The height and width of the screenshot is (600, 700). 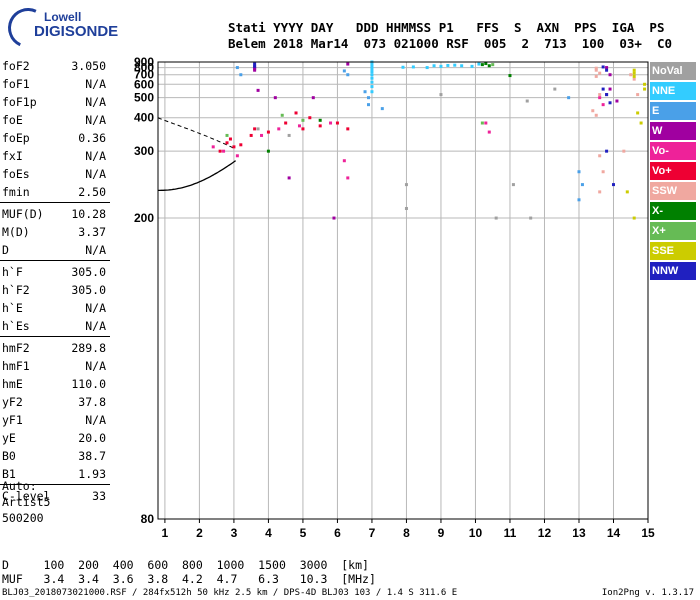 I want to click on param-row: h`F2 305.0, so click(x=55, y=290).